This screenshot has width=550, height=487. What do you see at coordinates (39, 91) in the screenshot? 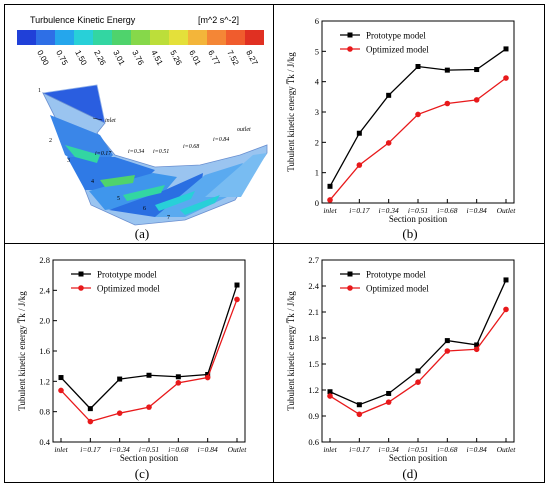
I see `blade-number: 1` at bounding box center [39, 91].